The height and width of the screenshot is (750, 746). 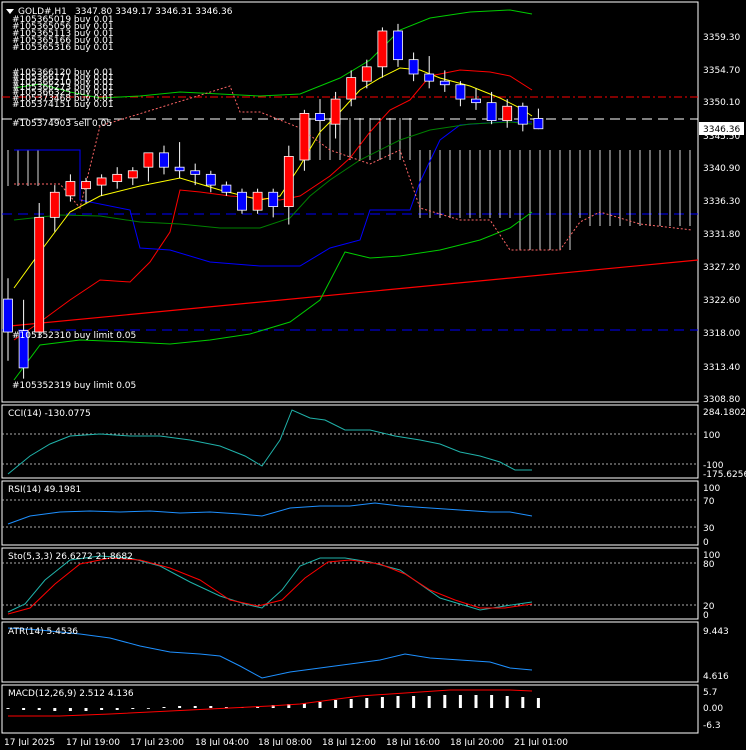 I want to click on price-tick: 3359.30, so click(x=721, y=38).